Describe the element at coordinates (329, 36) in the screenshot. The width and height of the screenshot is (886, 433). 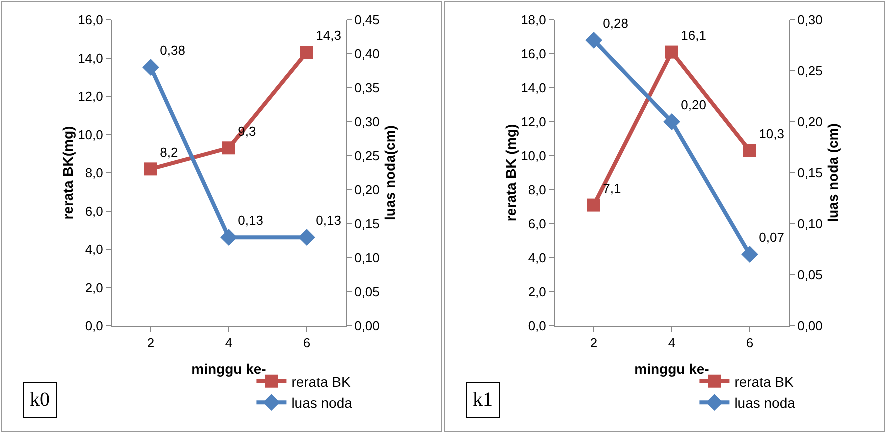
I see `data-label: 14,3` at that location.